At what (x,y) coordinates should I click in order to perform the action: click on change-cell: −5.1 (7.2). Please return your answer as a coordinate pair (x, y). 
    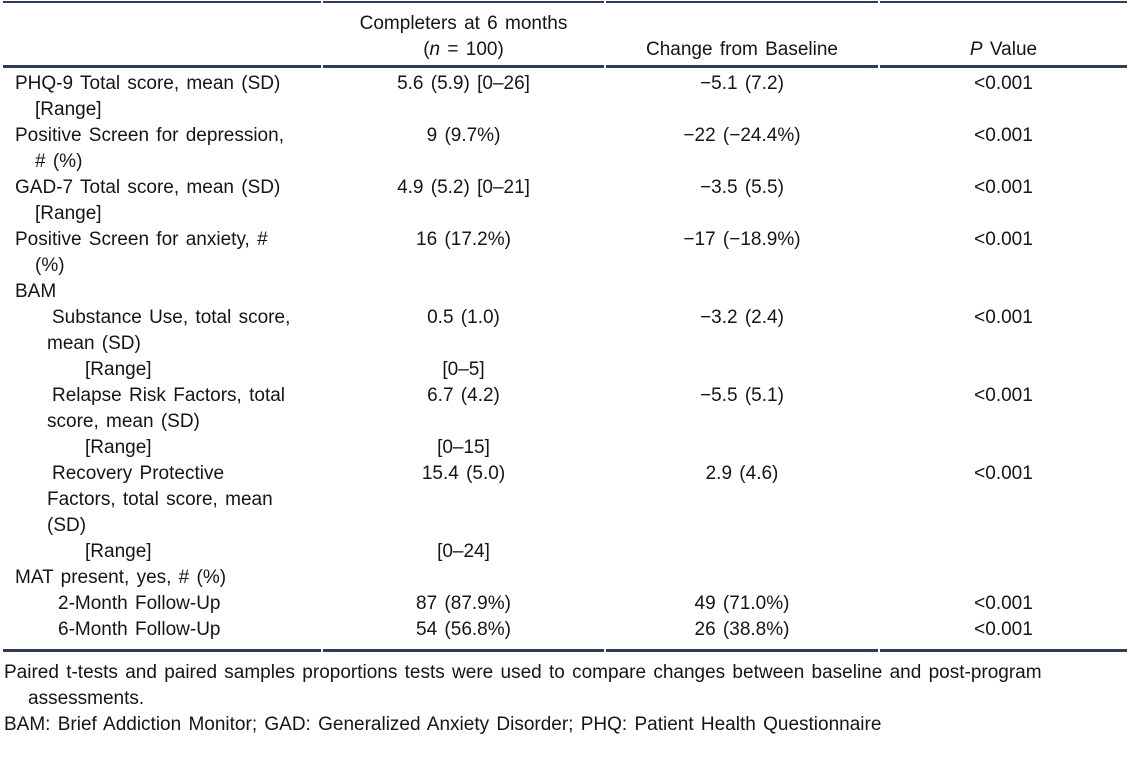
    Looking at the image, I should click on (742, 83).